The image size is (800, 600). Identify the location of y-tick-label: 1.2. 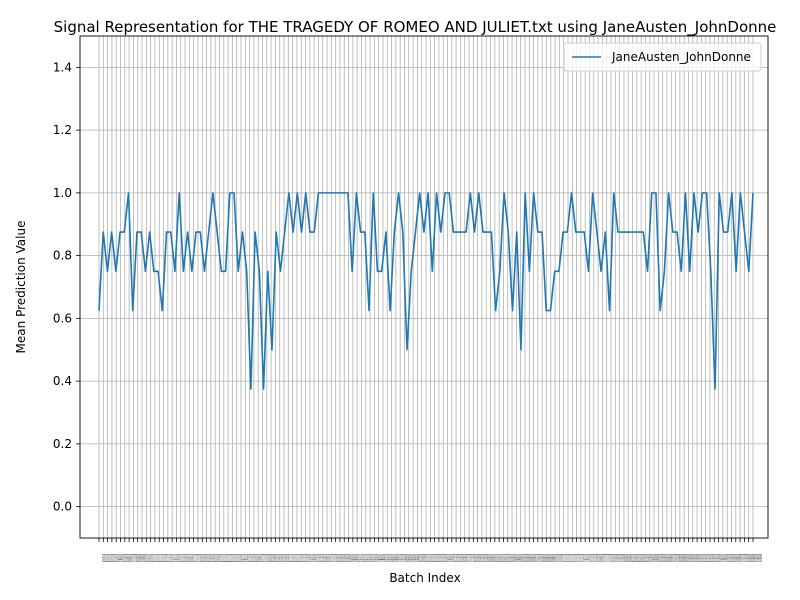
(62, 130).